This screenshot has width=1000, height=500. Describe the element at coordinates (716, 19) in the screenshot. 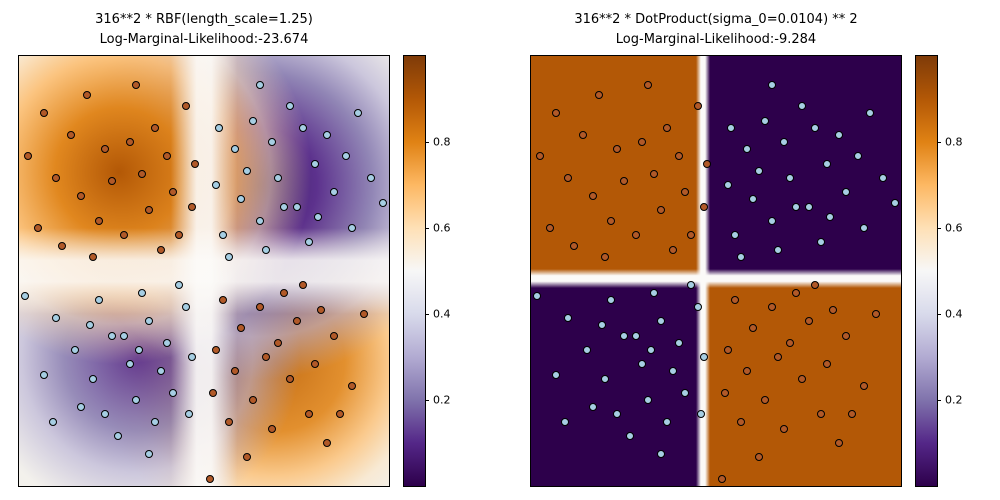

I see `right-title-line1: 316**2 * DotProduct(sigma_0=0.0104) ** 2` at that location.